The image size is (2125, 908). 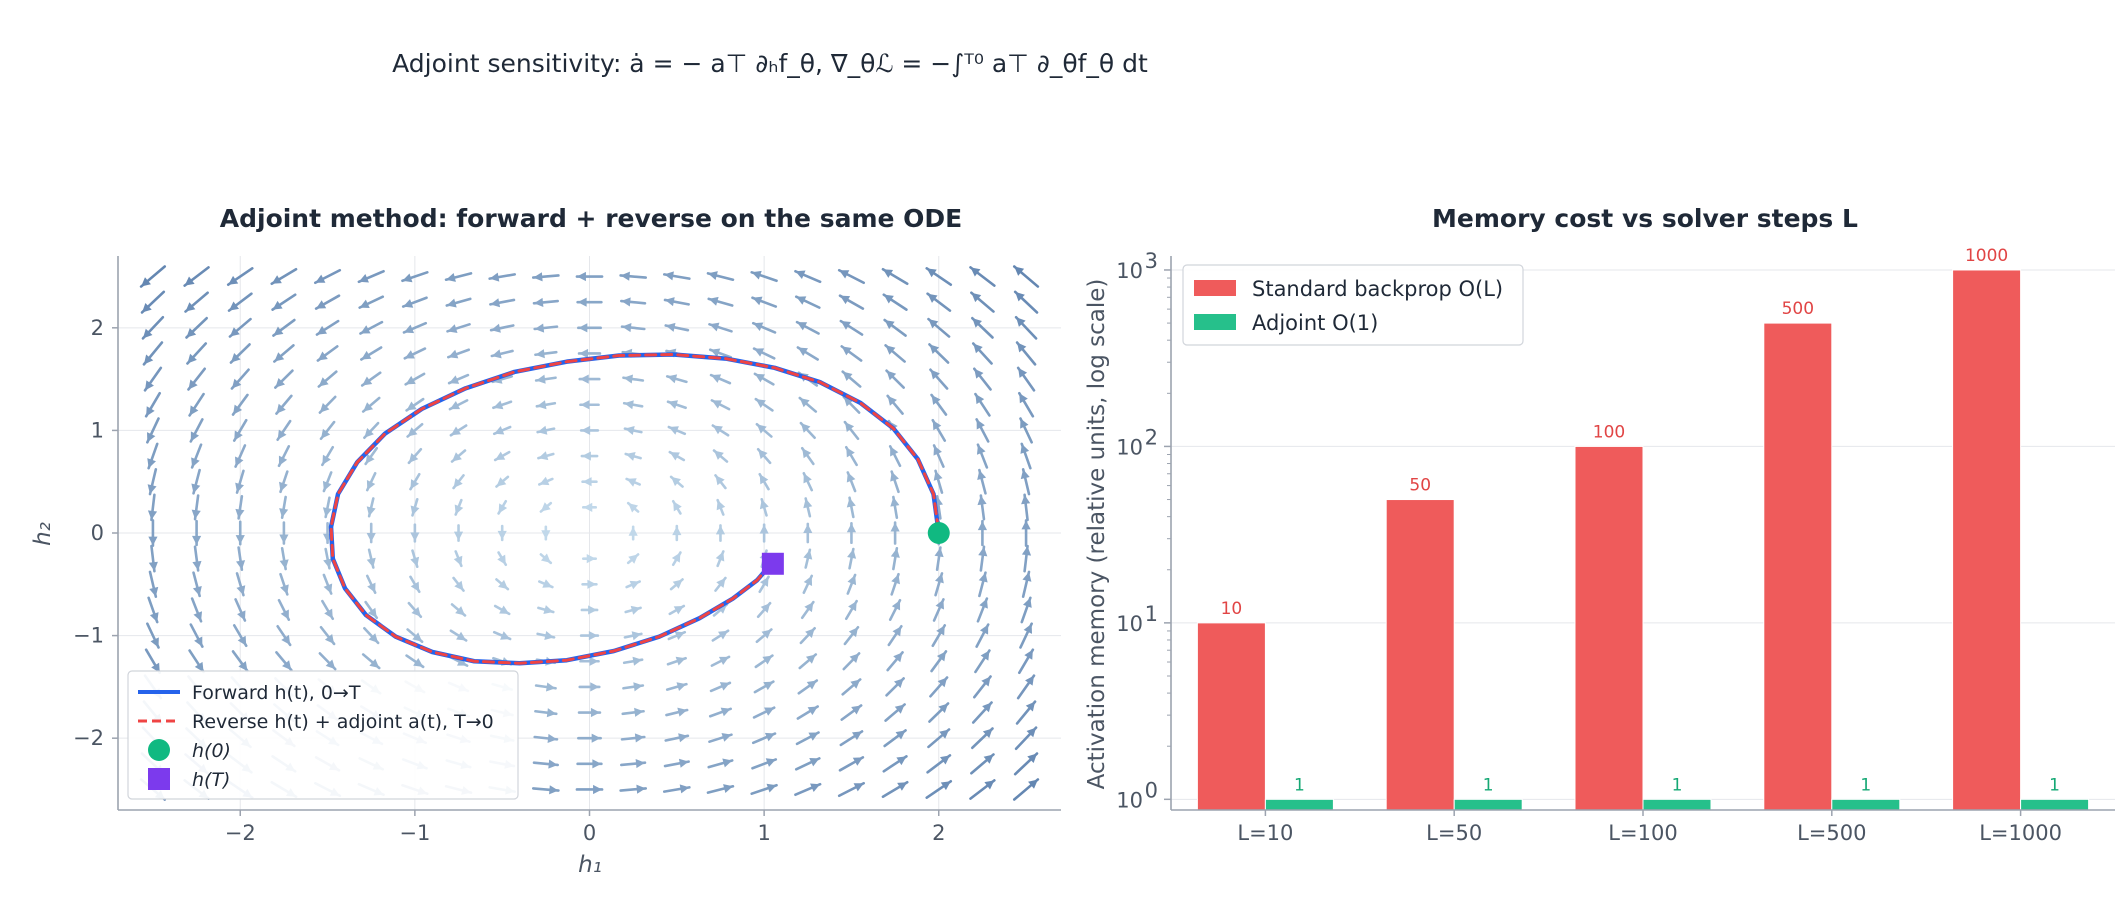 I want to click on legend-h0-label: h(0), so click(x=211, y=751).